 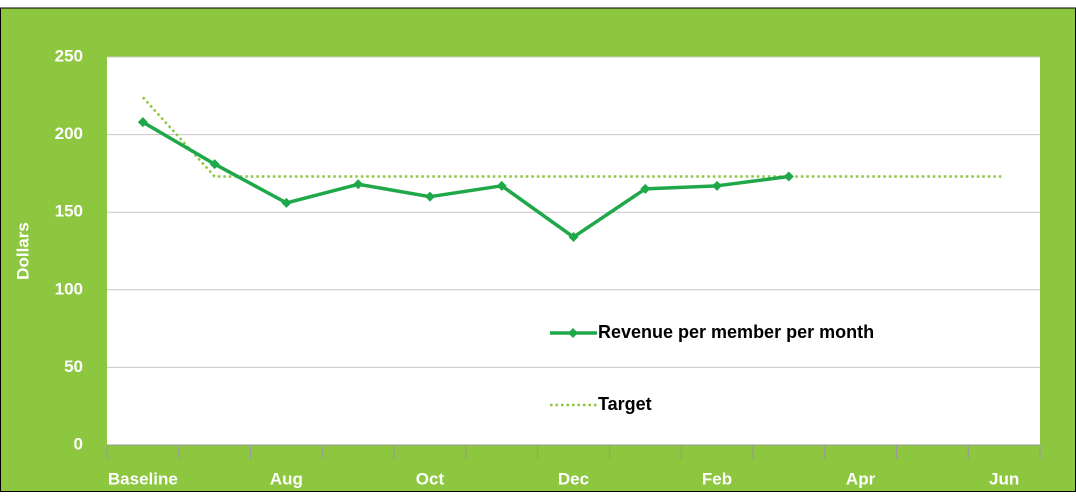 I want to click on y-tick-label: 50, so click(x=73, y=366).